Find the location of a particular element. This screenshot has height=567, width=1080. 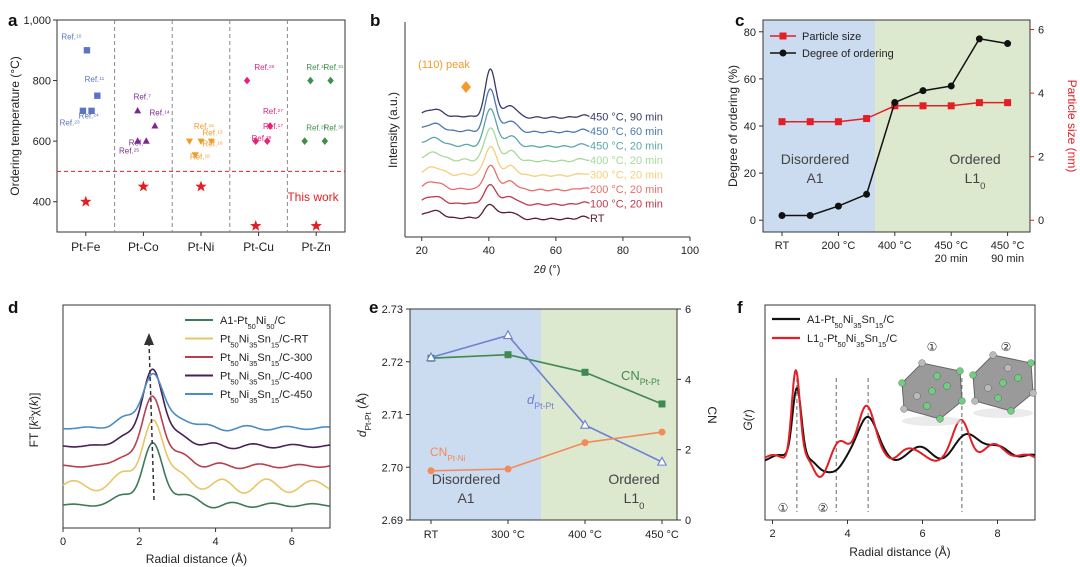

shadow is located at coordinates (1003, 413).